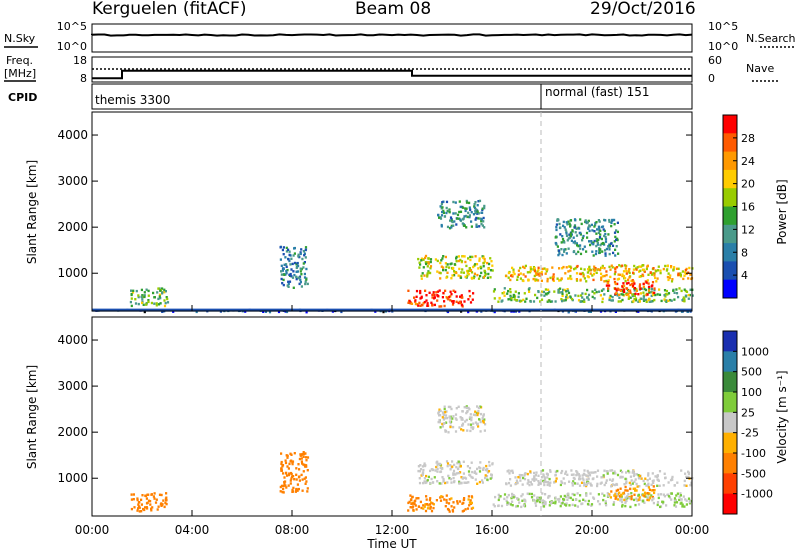 The width and height of the screenshot is (800, 554). Describe the element at coordinates (730, 289) in the screenshot. I see `colorbar-band` at that location.